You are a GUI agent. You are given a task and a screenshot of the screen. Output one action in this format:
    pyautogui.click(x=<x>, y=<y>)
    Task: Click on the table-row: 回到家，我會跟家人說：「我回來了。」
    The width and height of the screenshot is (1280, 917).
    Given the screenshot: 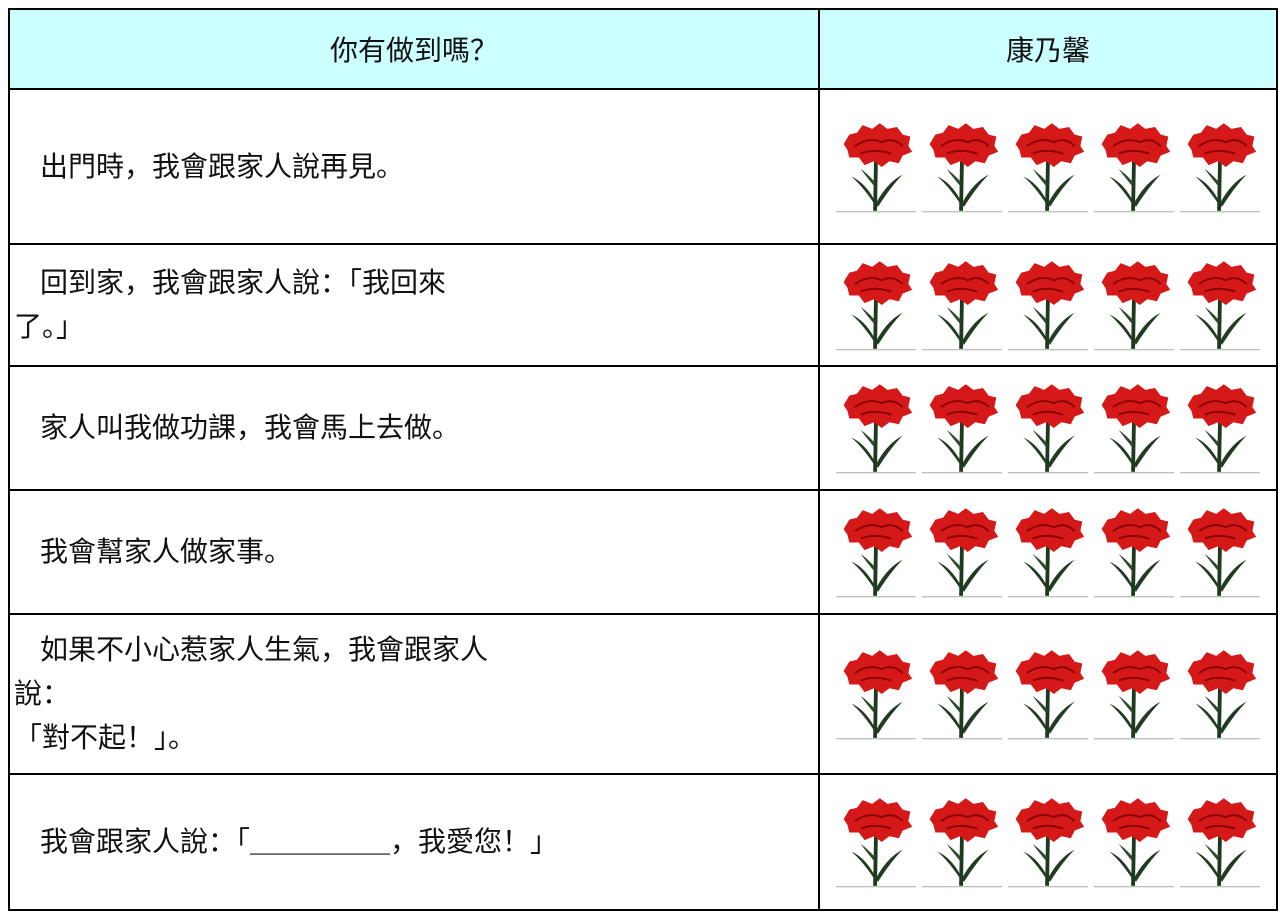 What is the action you would take?
    pyautogui.click(x=643, y=305)
    